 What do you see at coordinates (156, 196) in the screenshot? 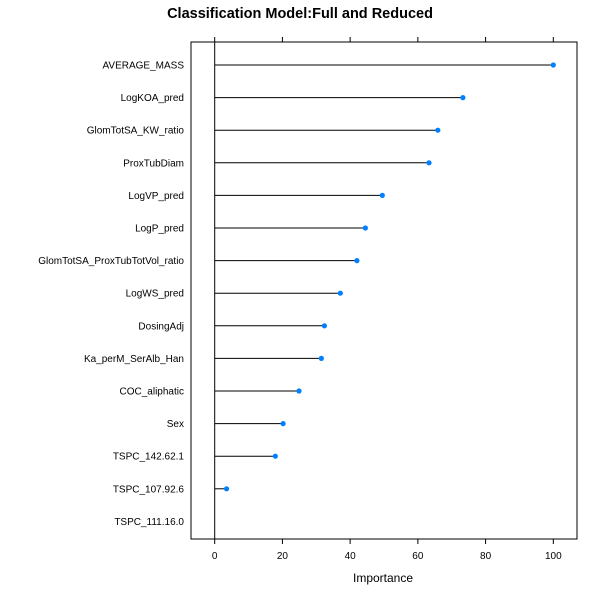
I see `category-label: LogVP_pred` at bounding box center [156, 196].